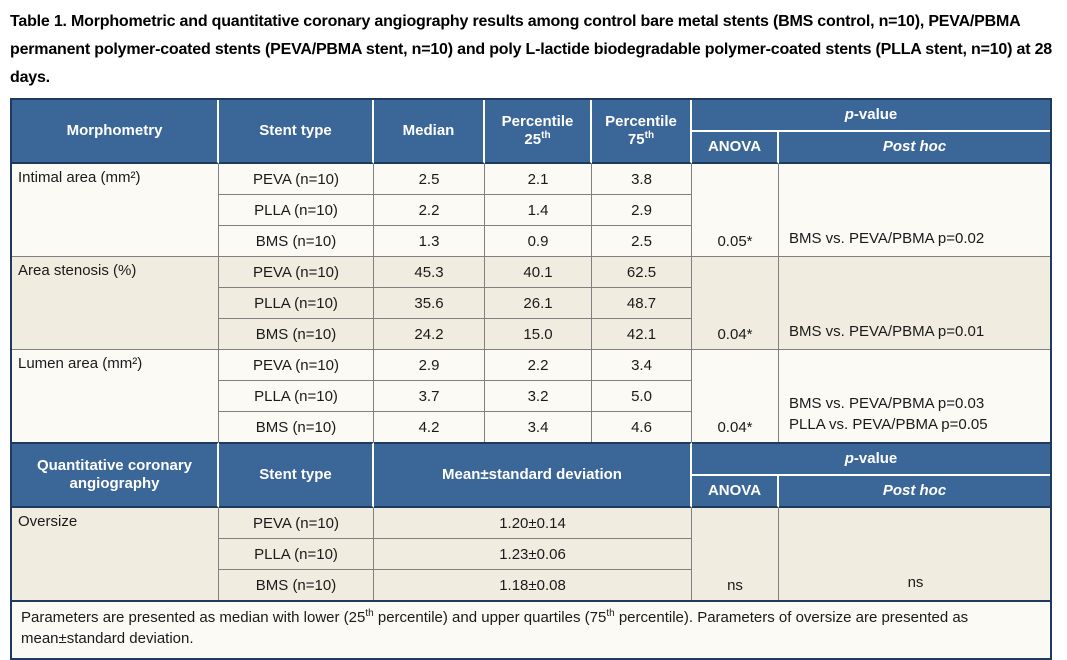  I want to click on percentile-25-num: 25, so click(533, 139).